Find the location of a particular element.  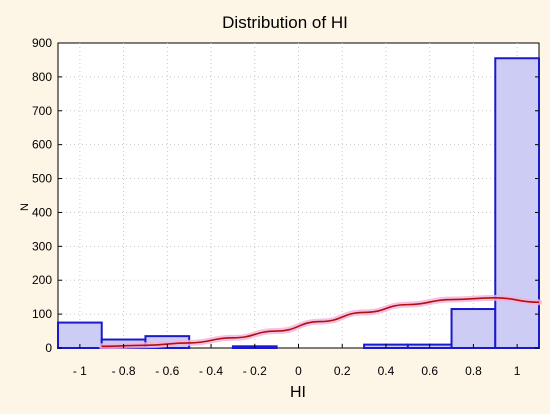

y-tick-label-0: 0 is located at coordinates (48, 348).